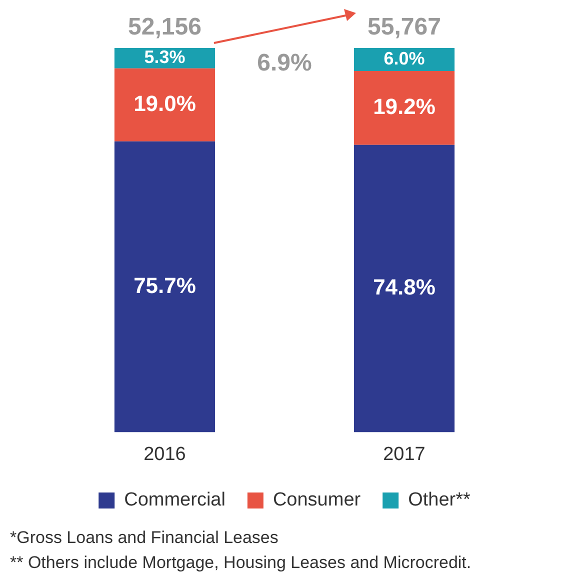  I want to click on annotation: 52,156, so click(165, 27).